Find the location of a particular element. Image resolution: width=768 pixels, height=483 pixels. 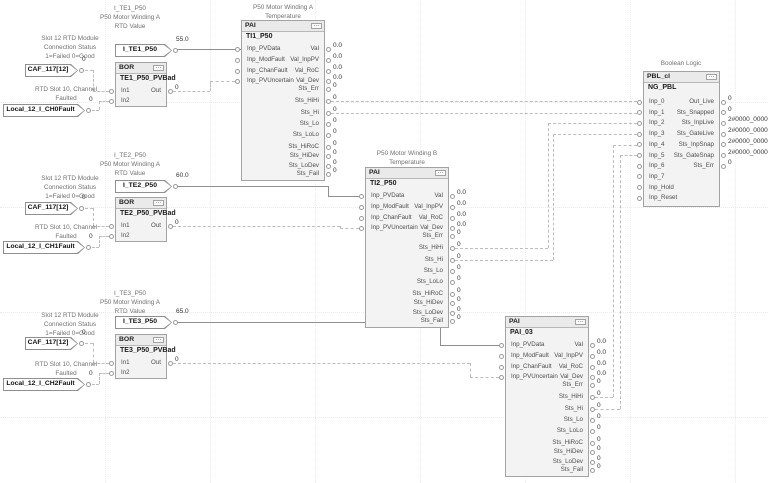

function-block-bor: BOR … TE1_P50_PVBad is located at coordinates (145, 84).